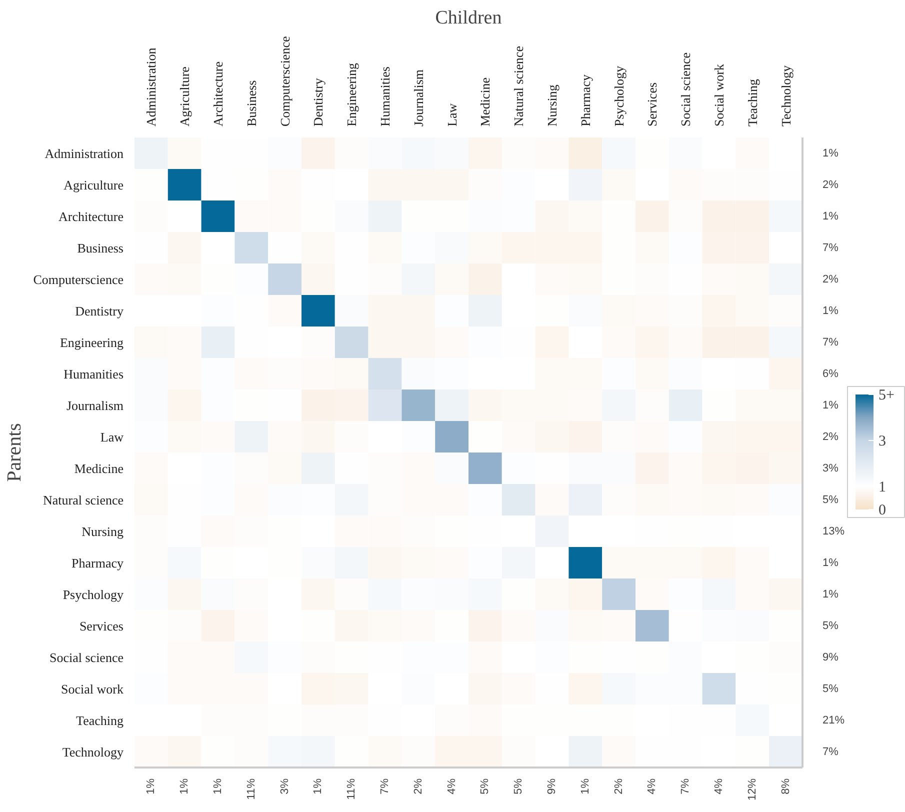 The width and height of the screenshot is (905, 812). Describe the element at coordinates (98, 562) in the screenshot. I see `y-tick-label: Pharmacy` at that location.